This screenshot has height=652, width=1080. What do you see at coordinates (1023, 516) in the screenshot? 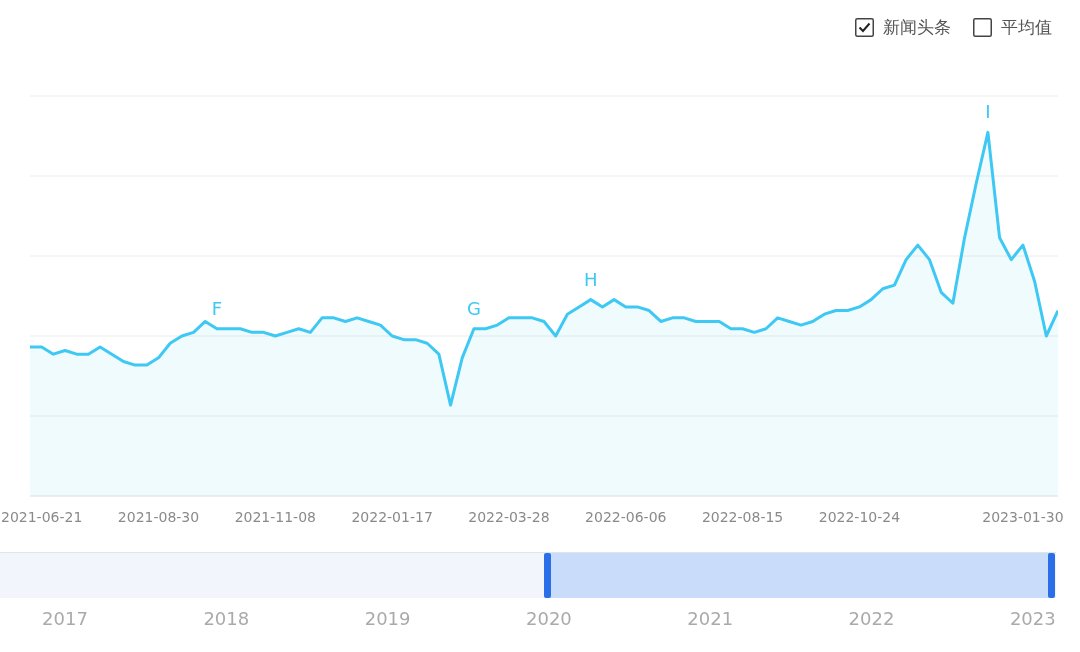
I see `x-tick-label: 2023-01-30` at bounding box center [1023, 516].